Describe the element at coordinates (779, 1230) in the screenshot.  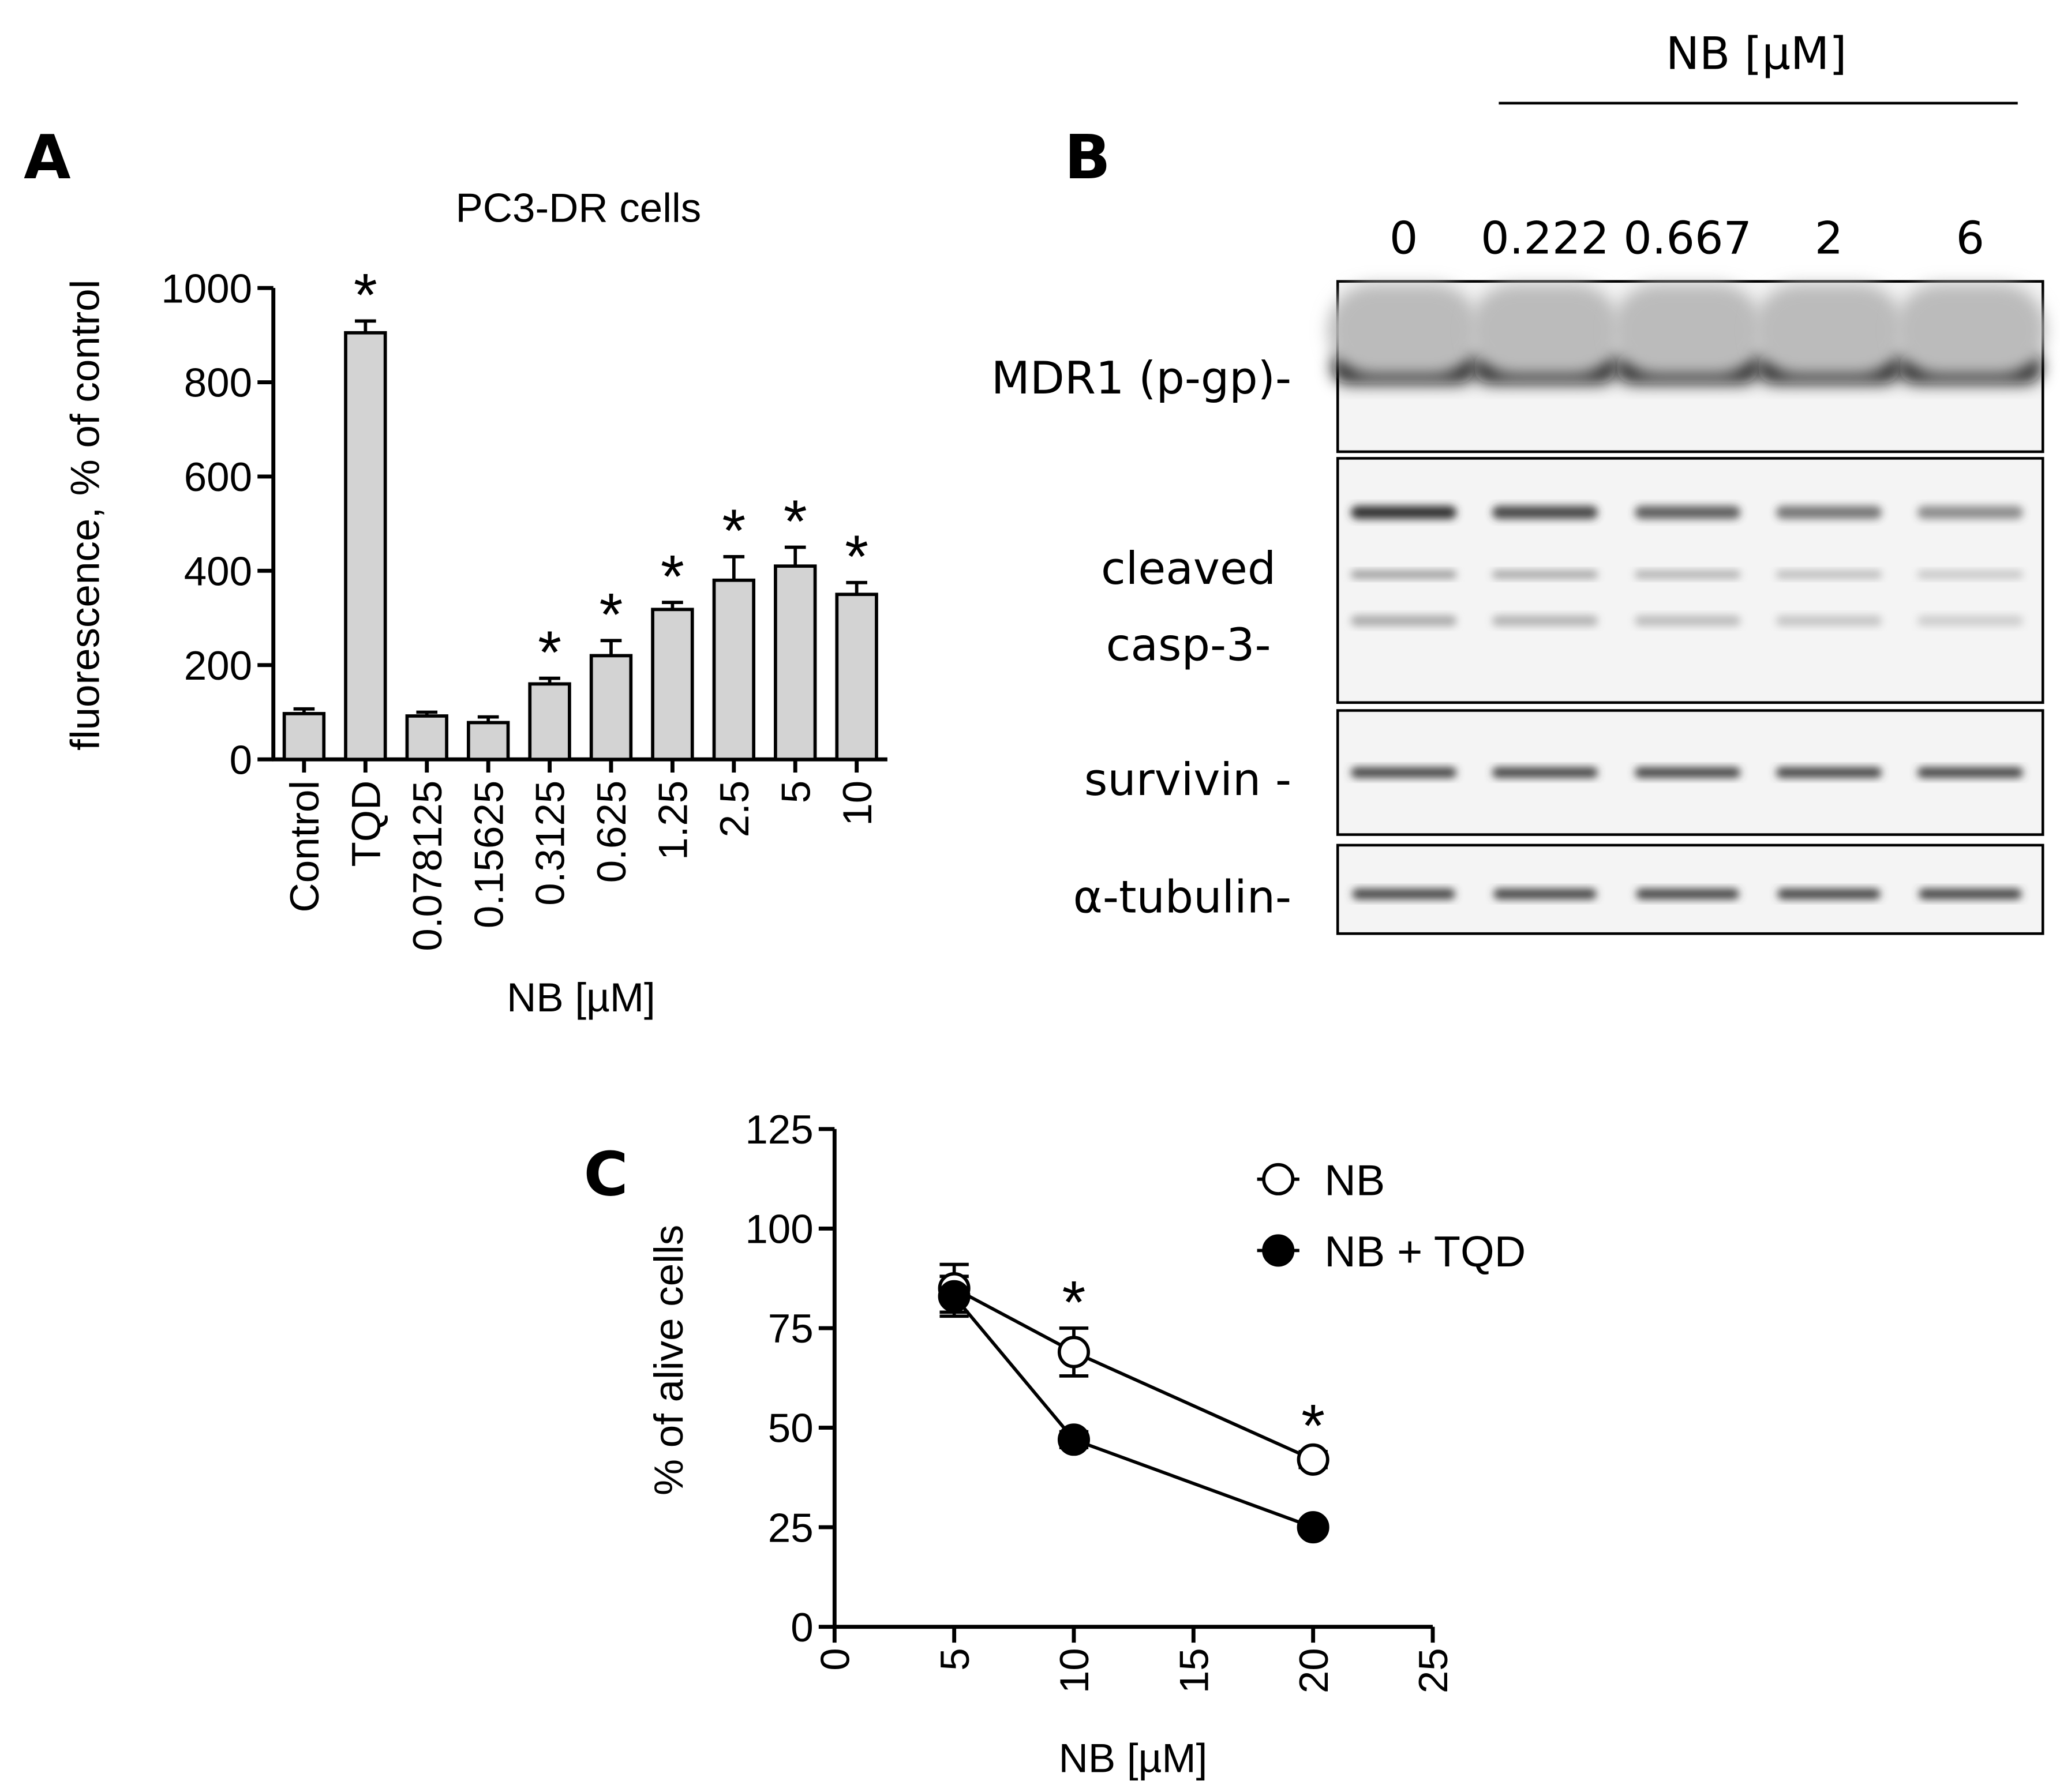
I see `y-tick-label: 100` at that location.